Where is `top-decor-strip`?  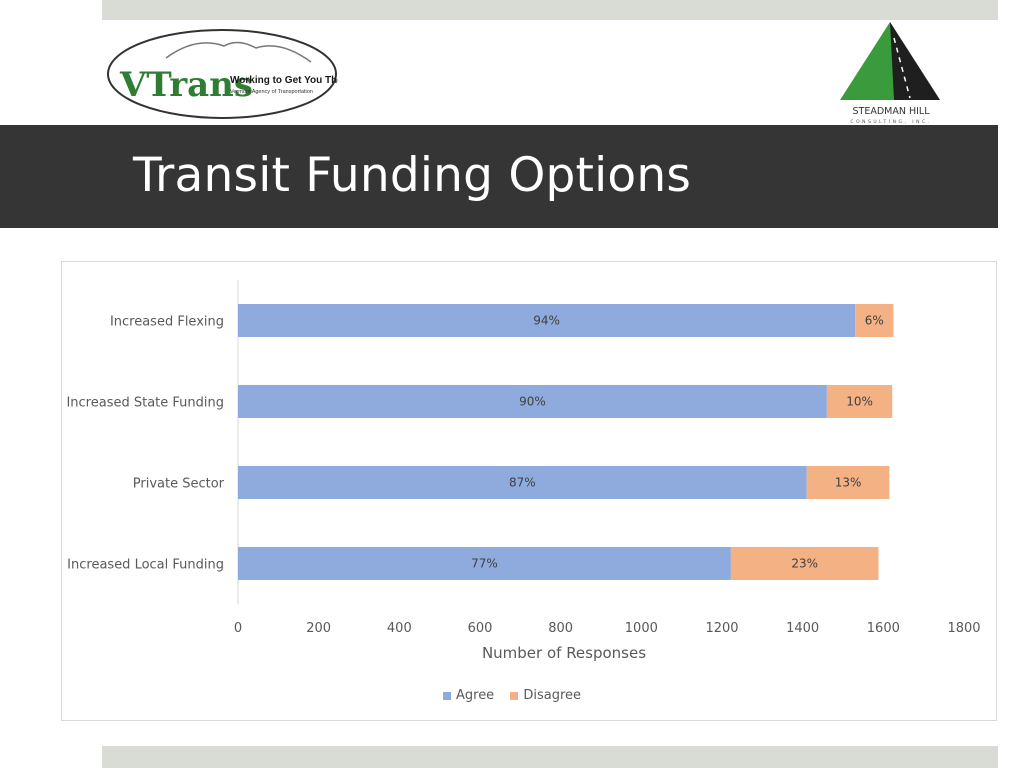 top-decor-strip is located at coordinates (550, 10).